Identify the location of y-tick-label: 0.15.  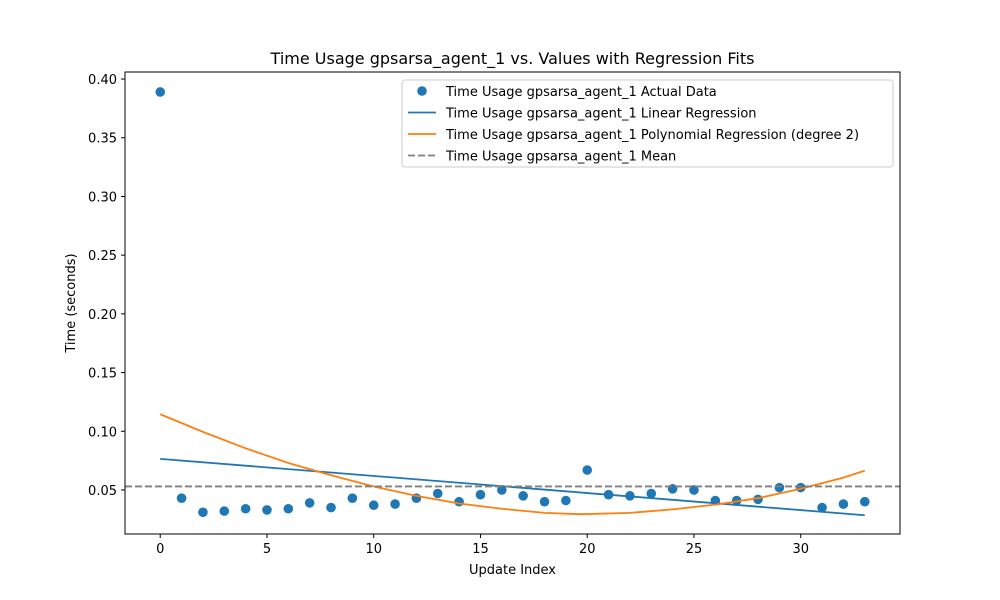
(102, 374).